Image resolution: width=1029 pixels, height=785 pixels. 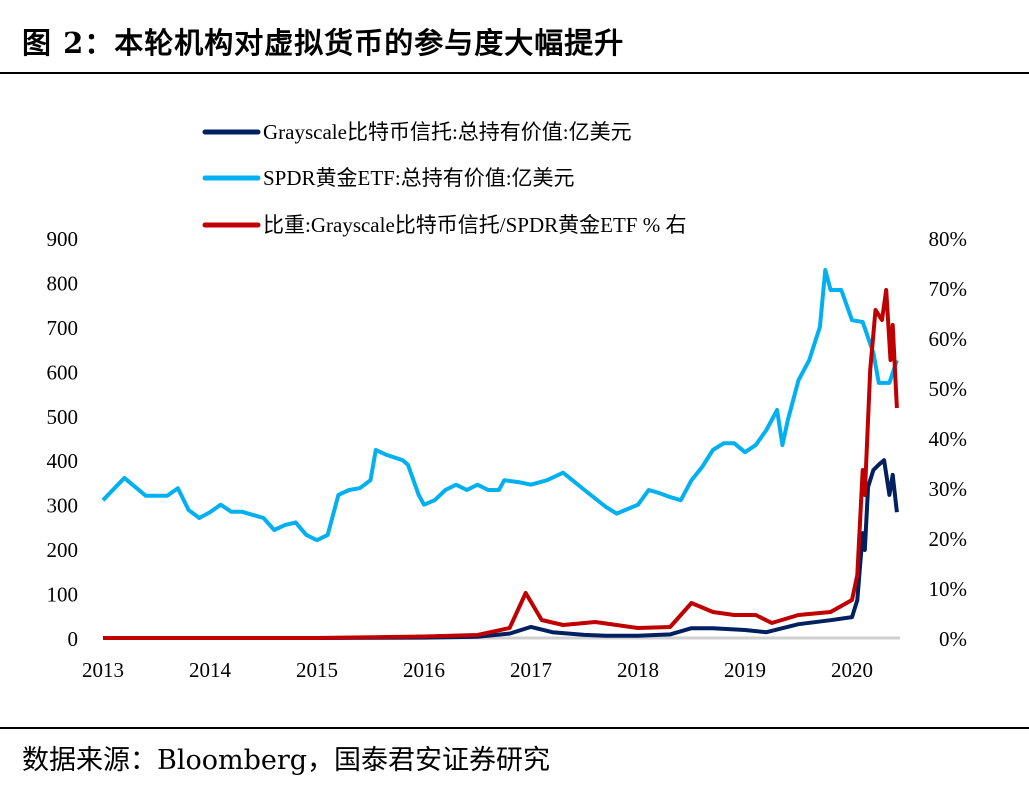 What do you see at coordinates (852, 670) in the screenshot?
I see `x-tick-label: 2020` at bounding box center [852, 670].